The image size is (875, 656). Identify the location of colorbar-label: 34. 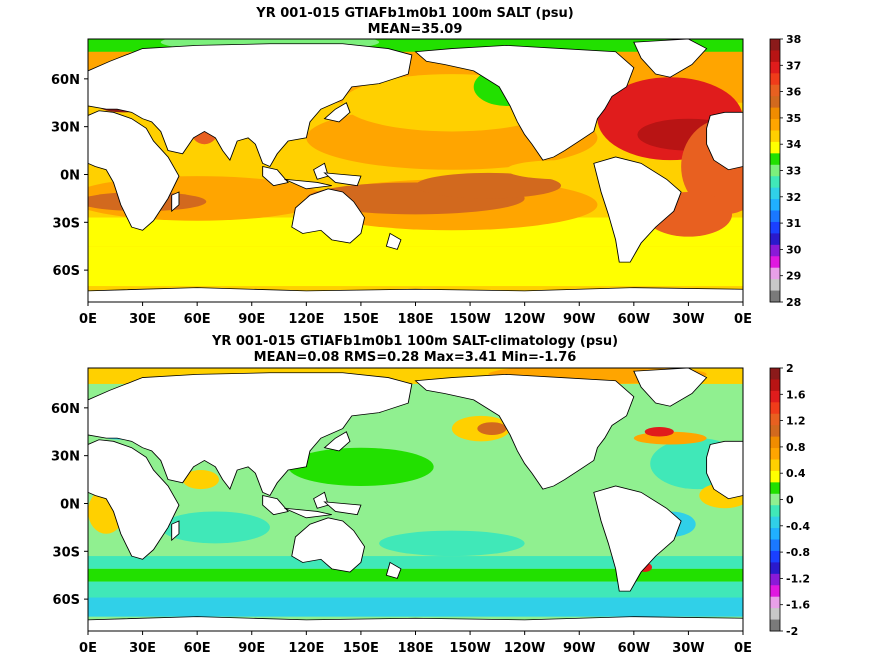
(794, 144).